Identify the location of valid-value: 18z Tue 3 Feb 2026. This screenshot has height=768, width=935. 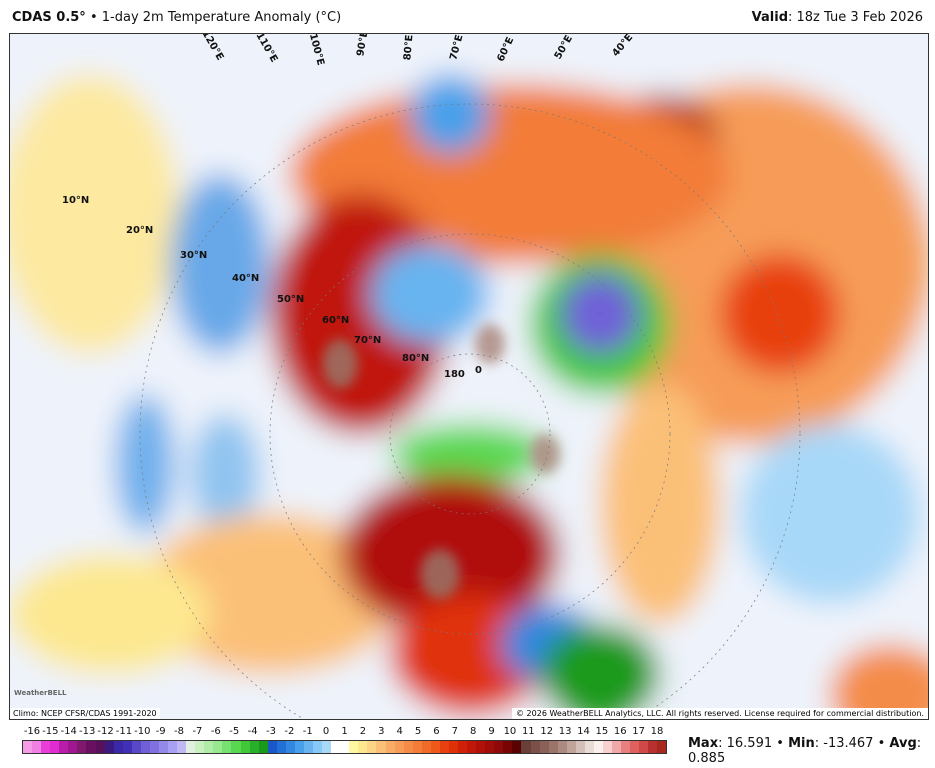
(859, 17).